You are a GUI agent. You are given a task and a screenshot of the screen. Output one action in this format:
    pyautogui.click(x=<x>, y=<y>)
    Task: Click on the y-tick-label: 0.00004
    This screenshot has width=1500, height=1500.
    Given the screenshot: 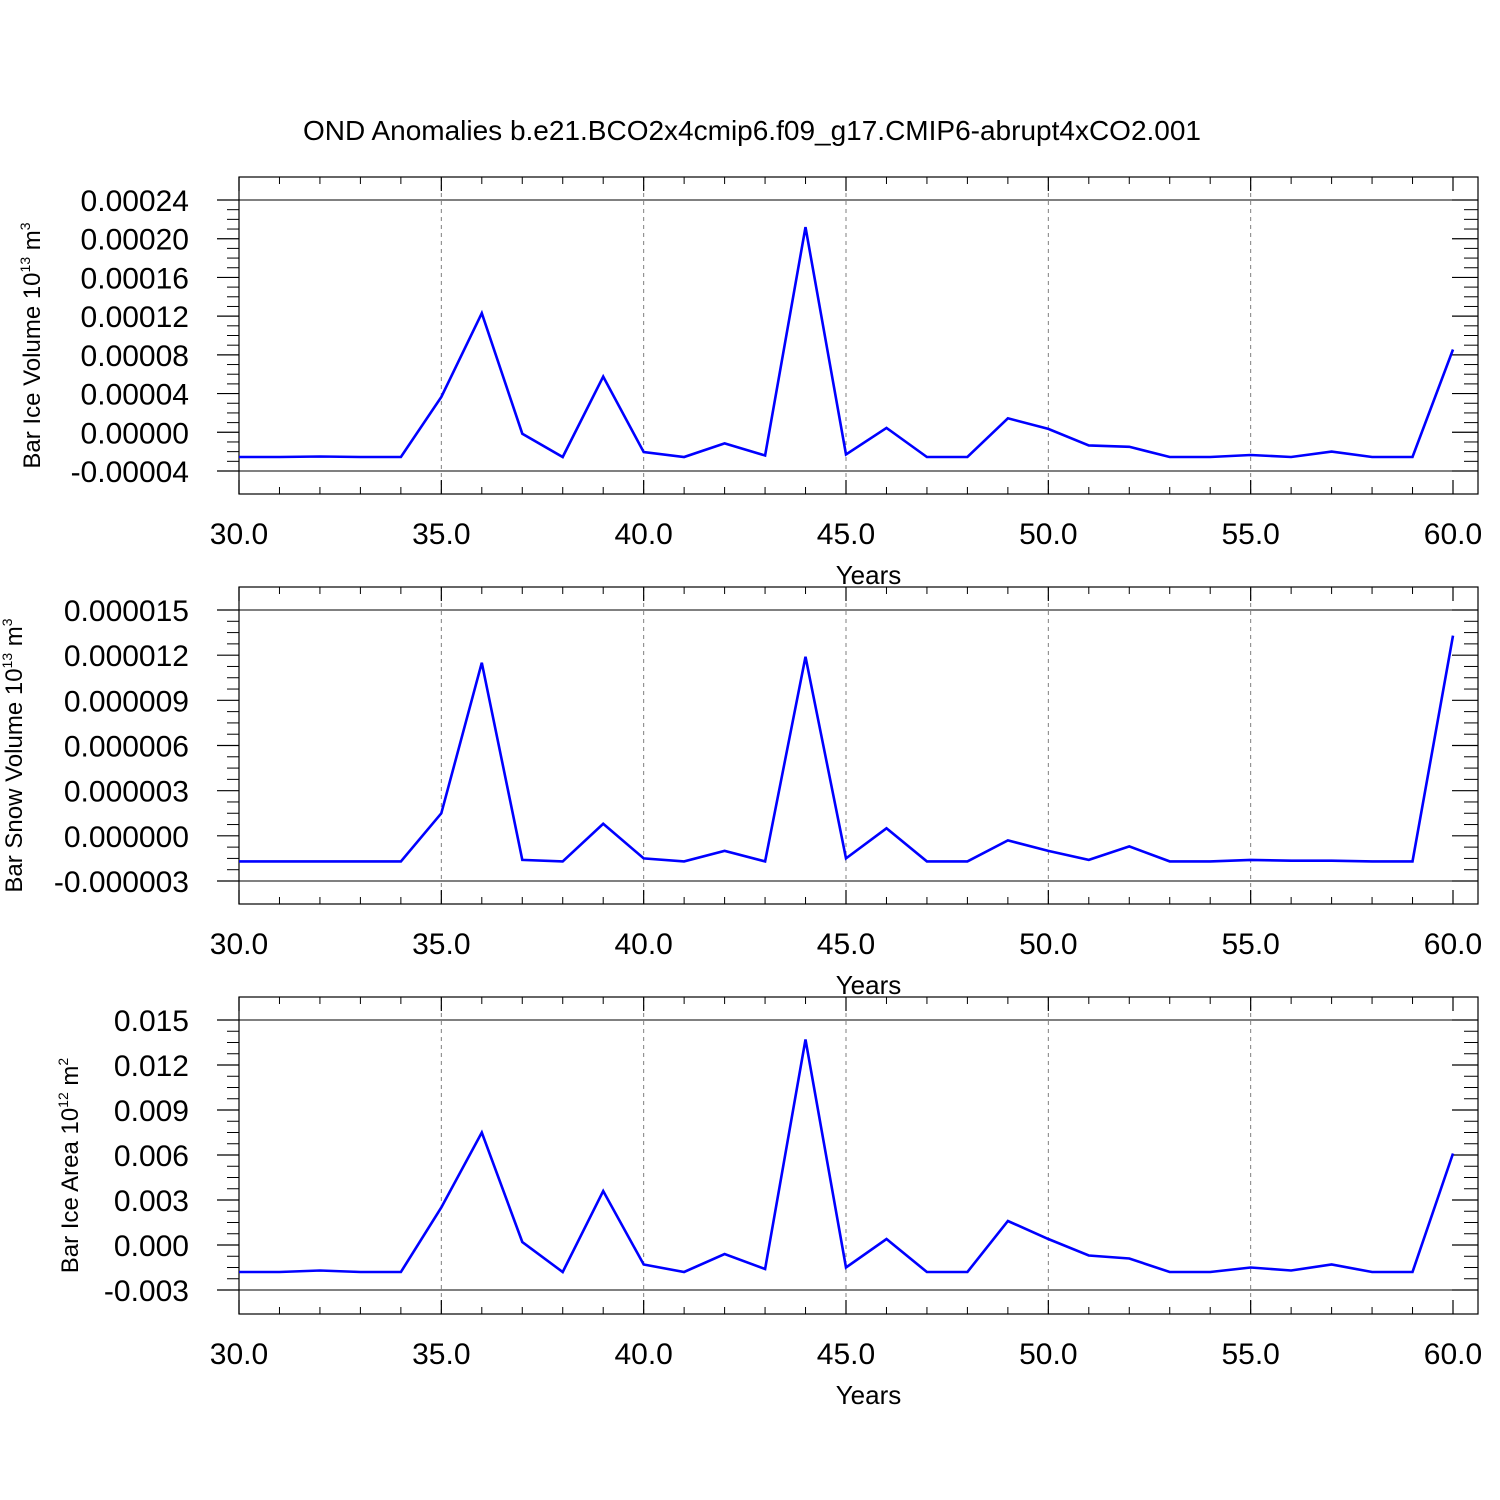 What is the action you would take?
    pyautogui.click(x=135, y=395)
    